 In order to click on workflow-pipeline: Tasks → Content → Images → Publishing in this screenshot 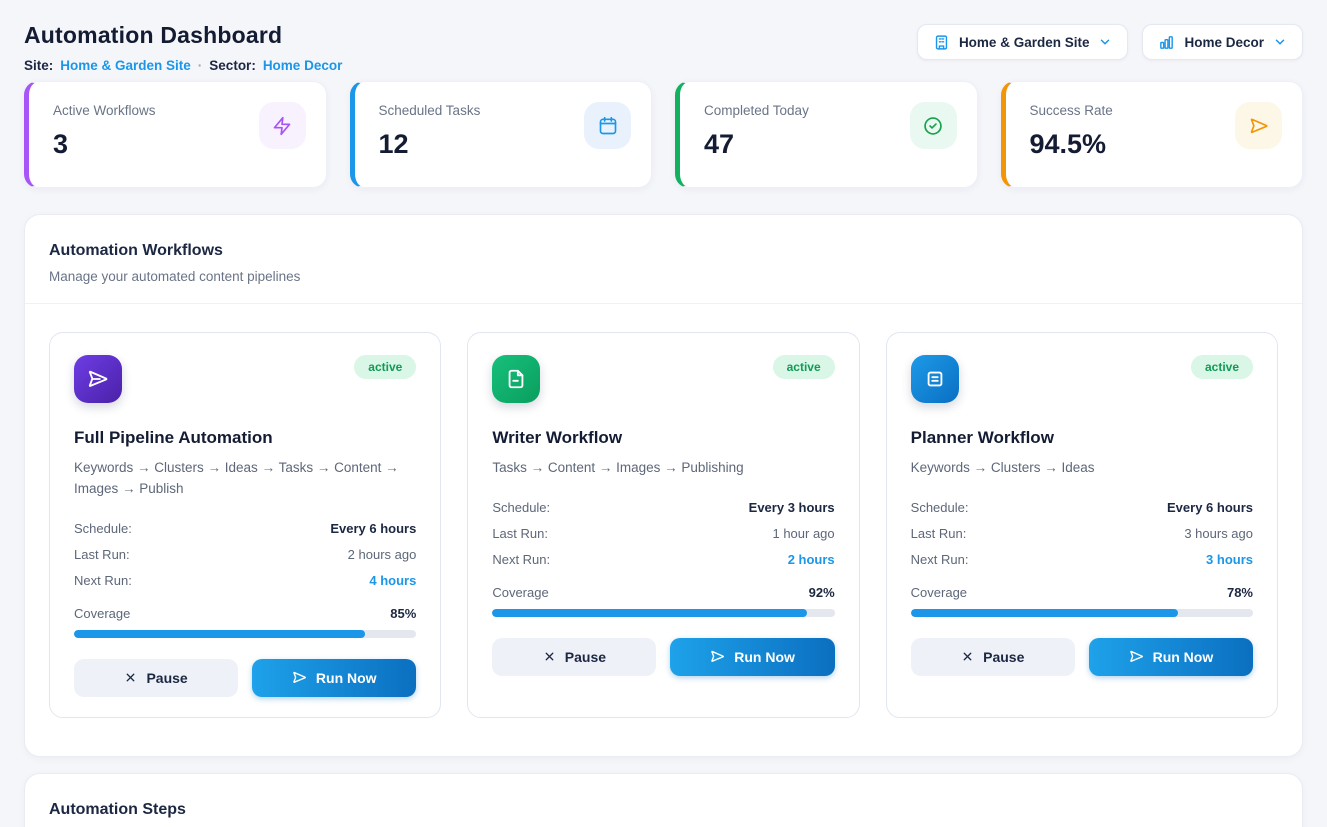, I will do `click(618, 467)`.